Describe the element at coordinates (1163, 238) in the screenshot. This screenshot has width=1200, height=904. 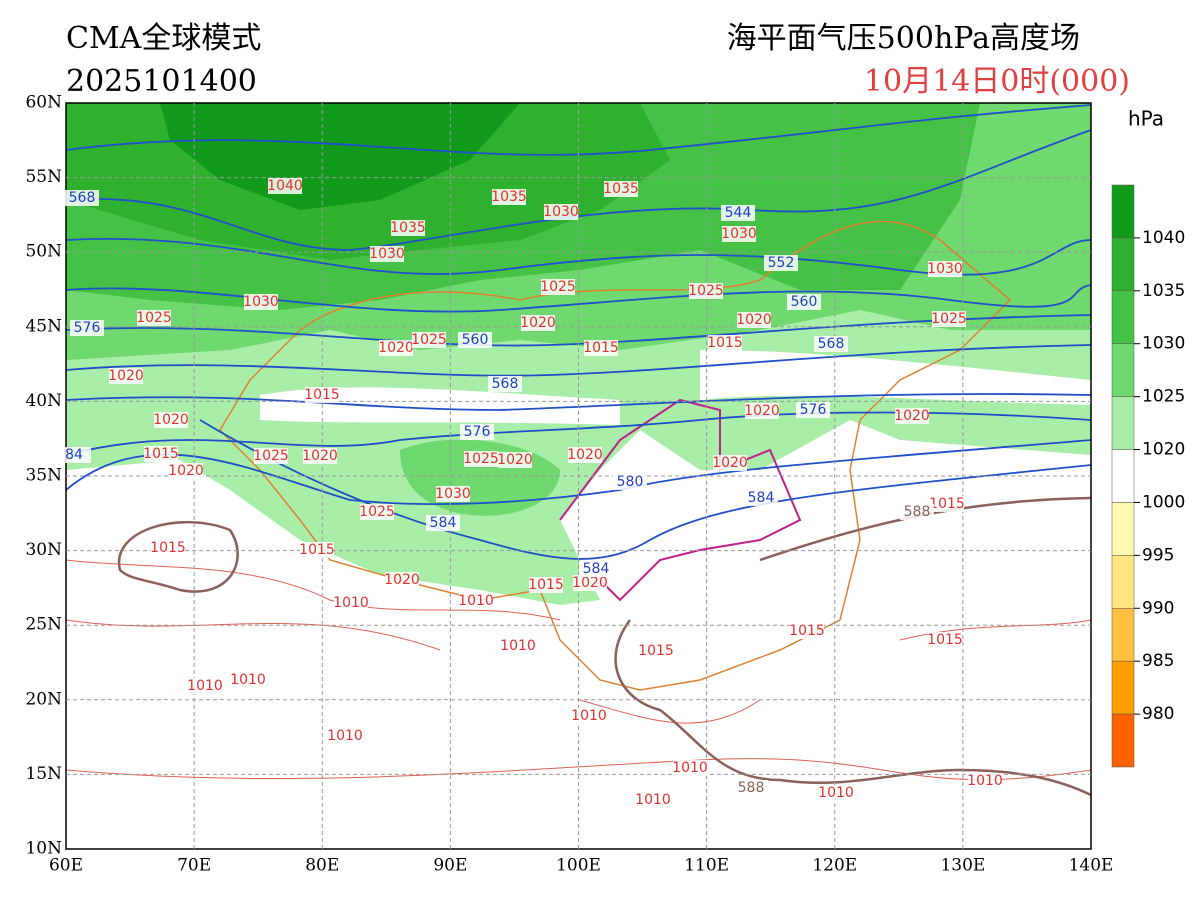
I see `colorbar-label: 1040` at that location.